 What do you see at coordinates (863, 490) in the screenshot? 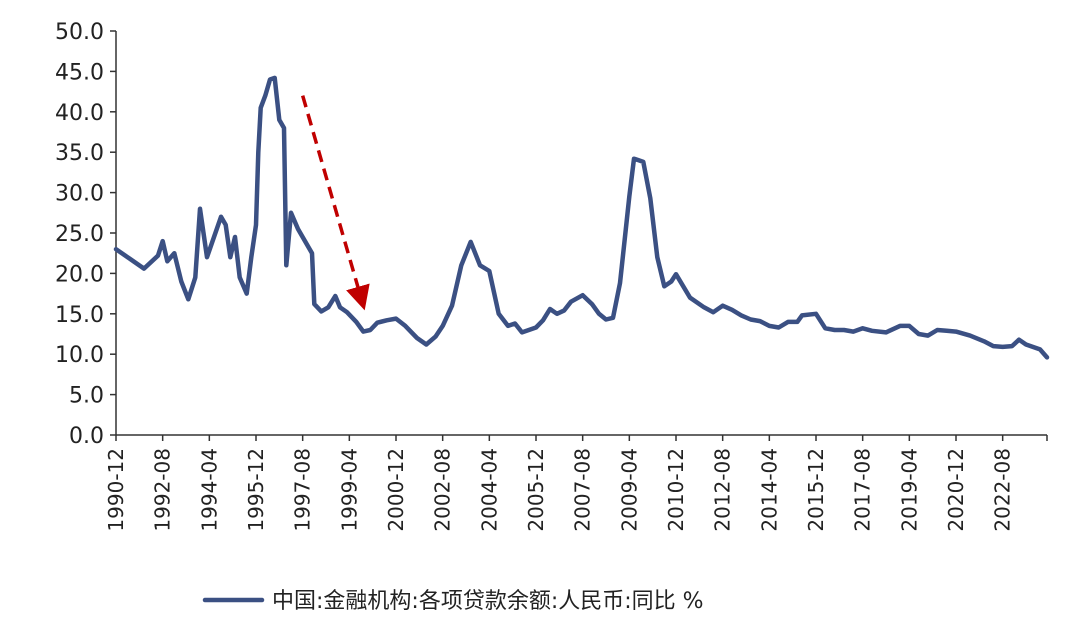
I see `x-tick-label: 2017-08` at bounding box center [863, 490].